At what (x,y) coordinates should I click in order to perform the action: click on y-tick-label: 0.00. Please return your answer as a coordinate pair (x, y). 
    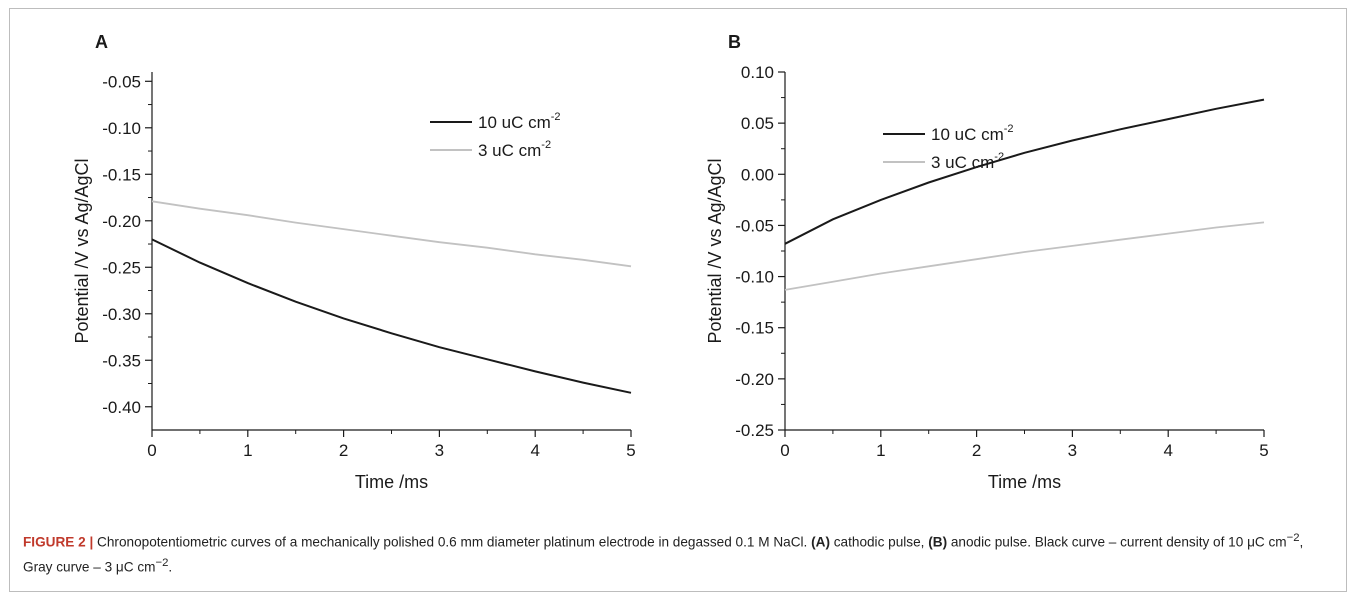
    Looking at the image, I should click on (757, 174).